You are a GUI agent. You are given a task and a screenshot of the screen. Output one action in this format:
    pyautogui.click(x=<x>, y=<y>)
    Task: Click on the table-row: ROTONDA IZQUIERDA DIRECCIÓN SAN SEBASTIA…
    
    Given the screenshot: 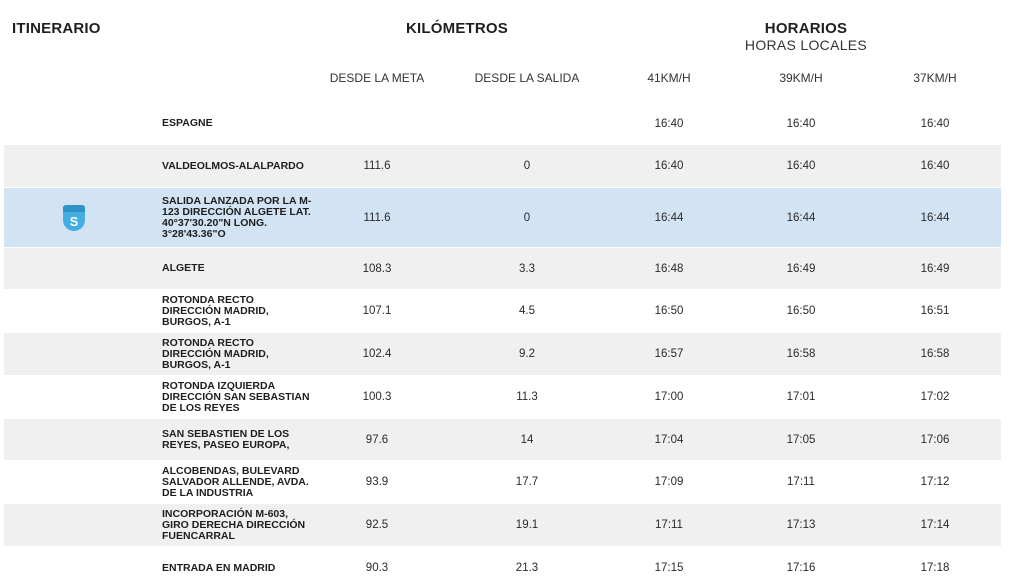 What is the action you would take?
    pyautogui.click(x=502, y=397)
    